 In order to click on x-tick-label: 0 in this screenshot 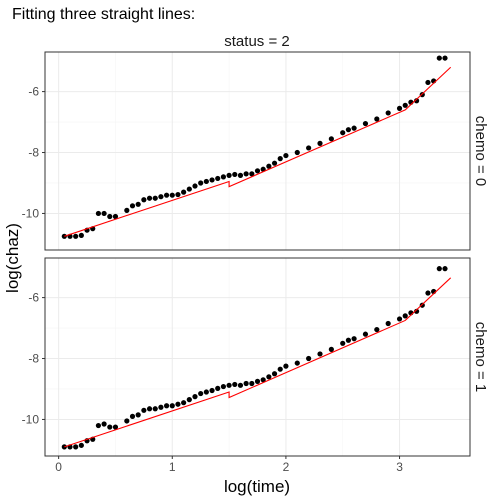, I will do `click(58, 467)`.